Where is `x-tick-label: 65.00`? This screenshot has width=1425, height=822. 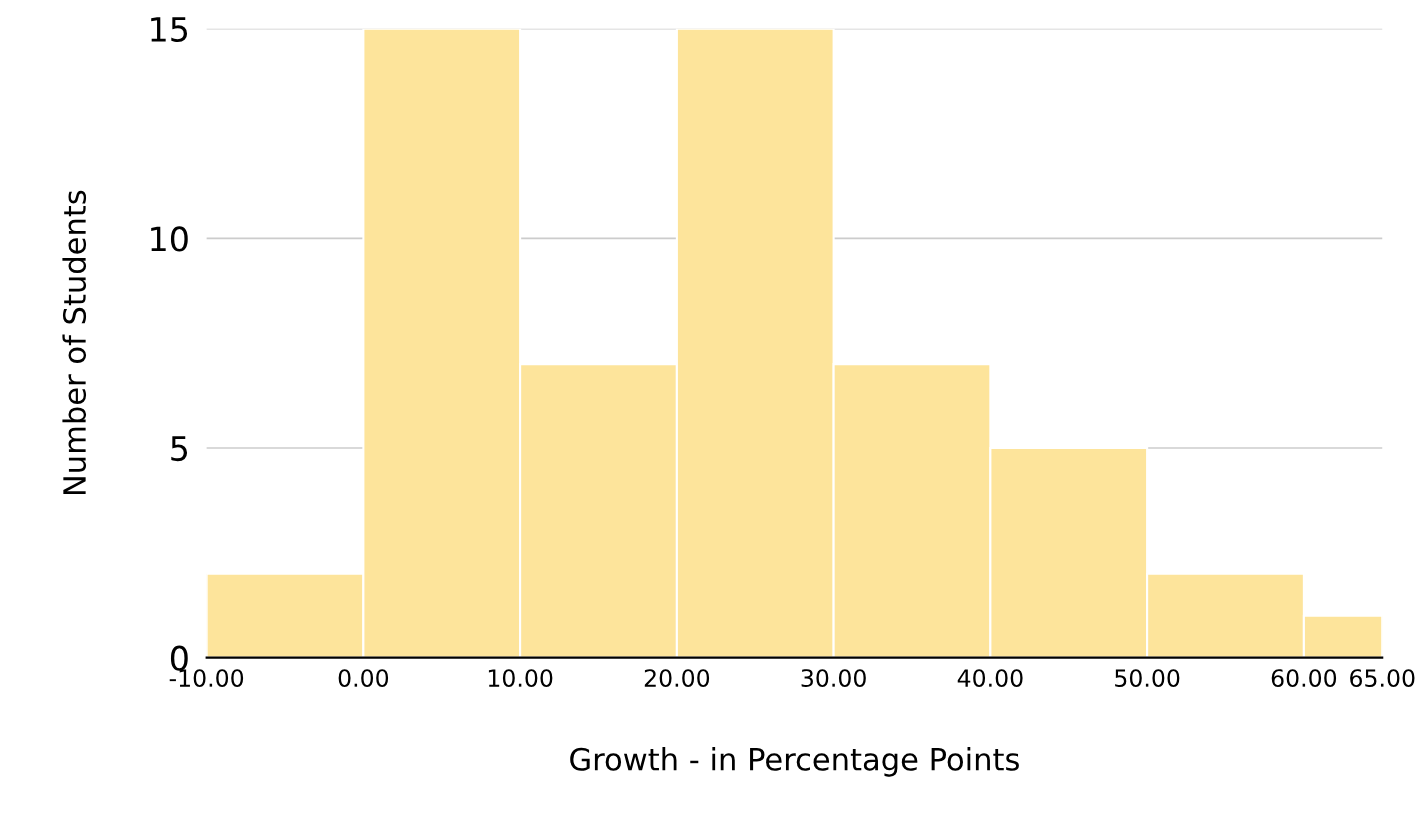 x-tick-label: 65.00 is located at coordinates (1382, 678).